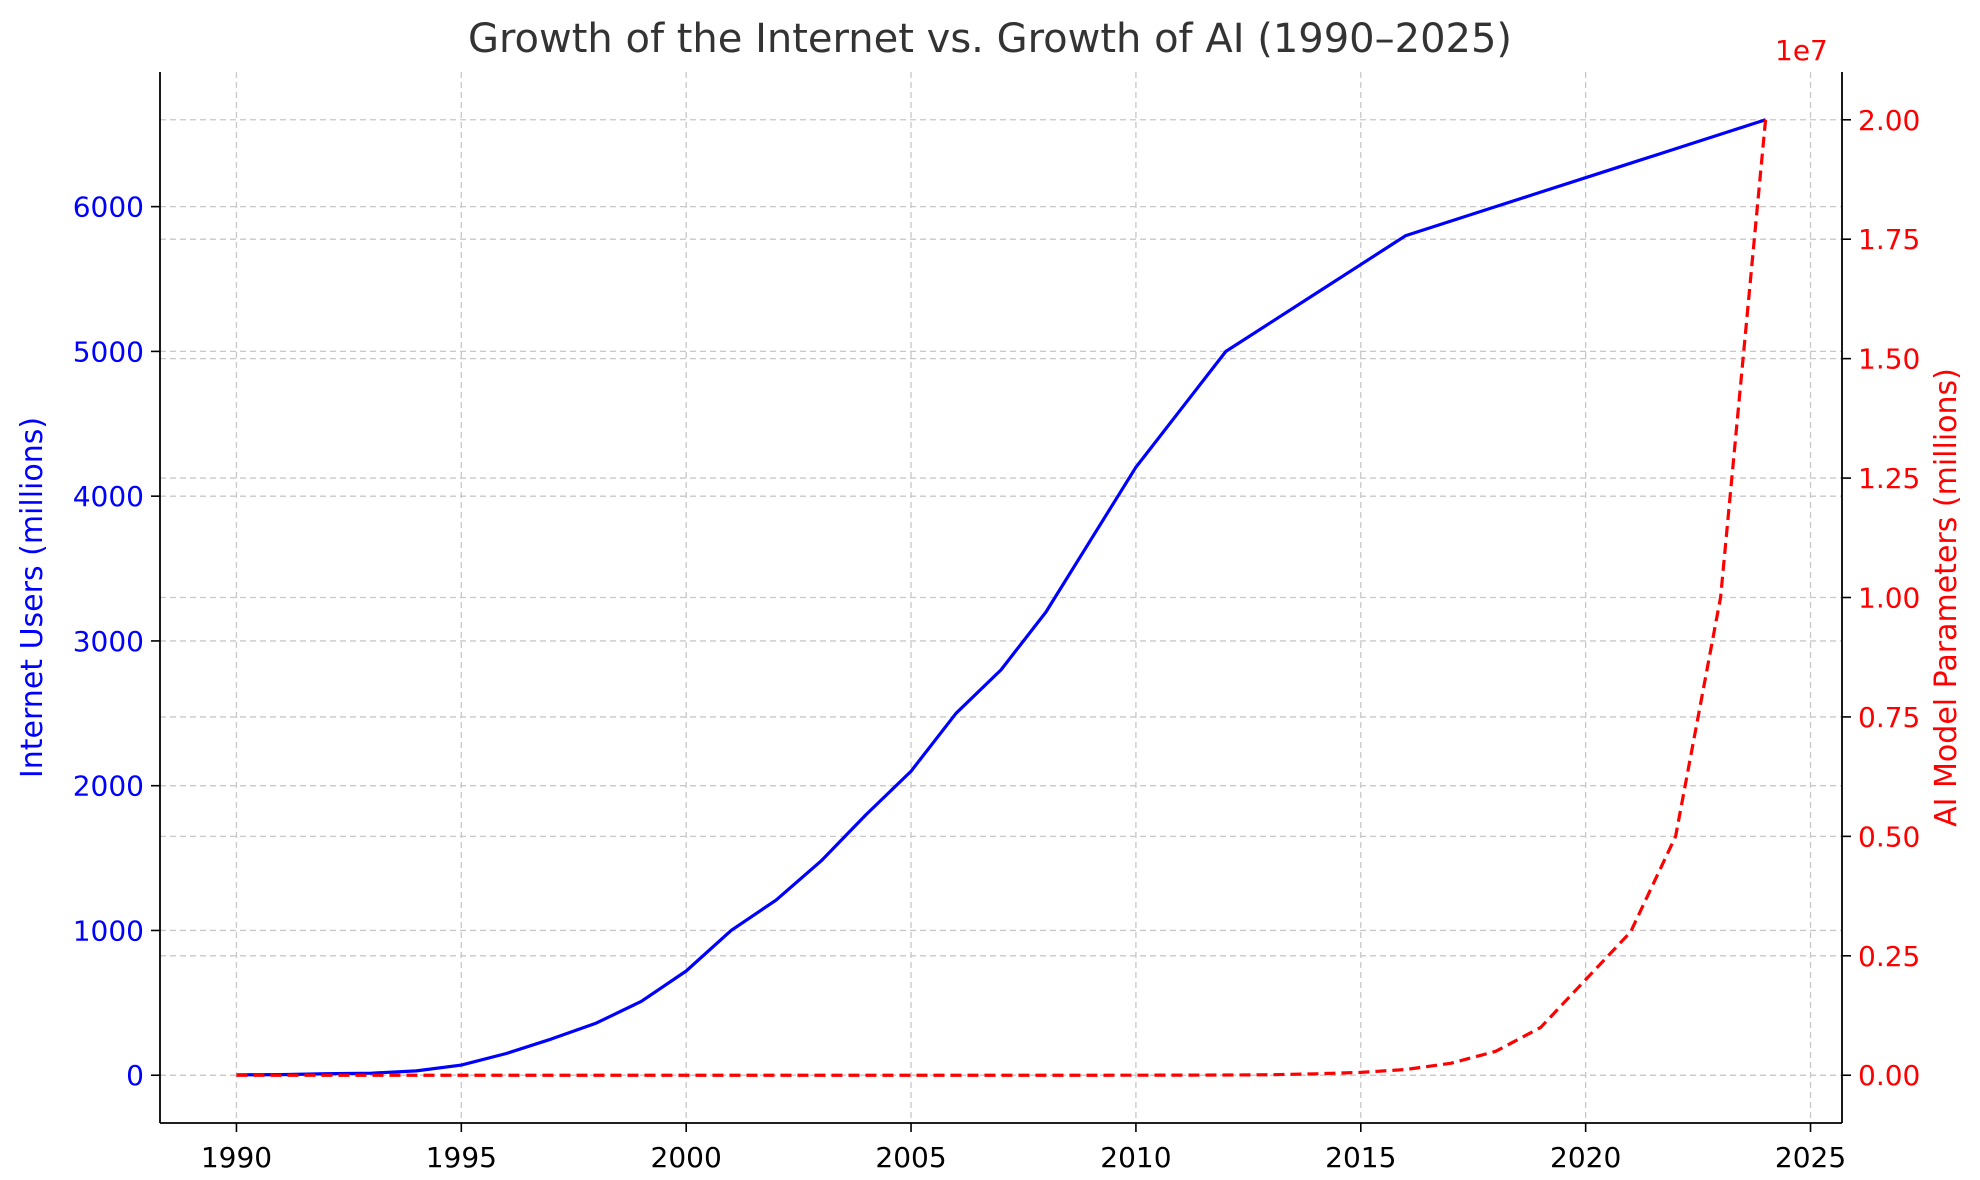 The width and height of the screenshot is (1980, 1180). Describe the element at coordinates (1585, 1157) in the screenshot. I see `x-tick-label: 2020` at that location.